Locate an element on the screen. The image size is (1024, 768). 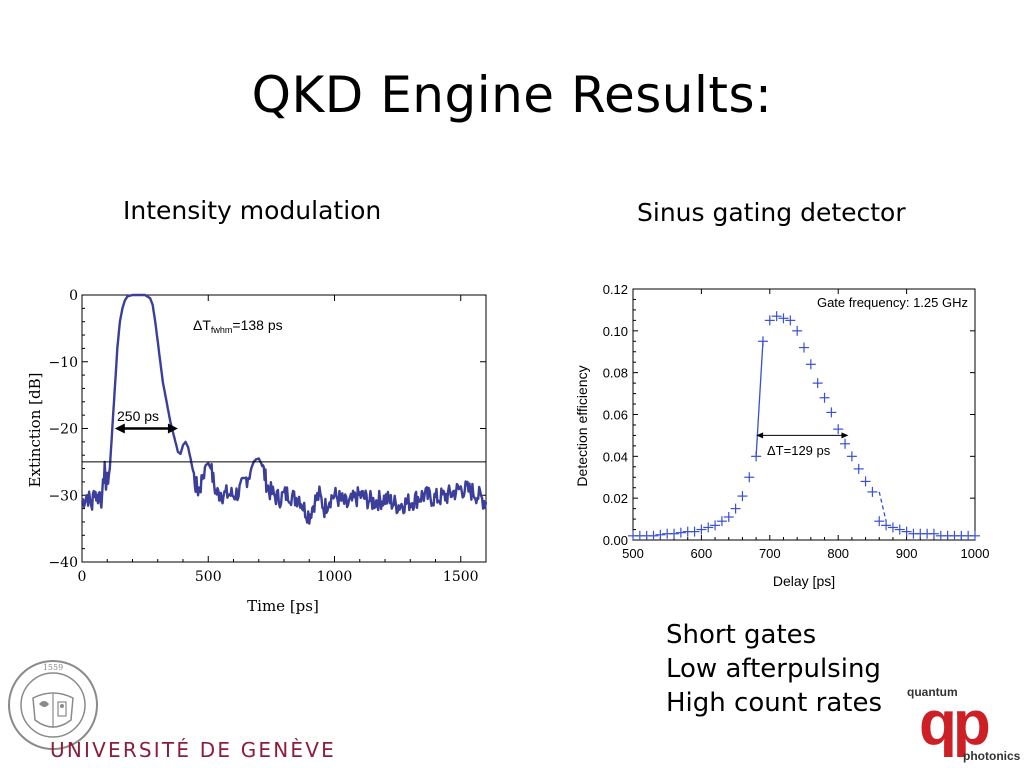
left-ytick-label: −10 is located at coordinates (63, 363).